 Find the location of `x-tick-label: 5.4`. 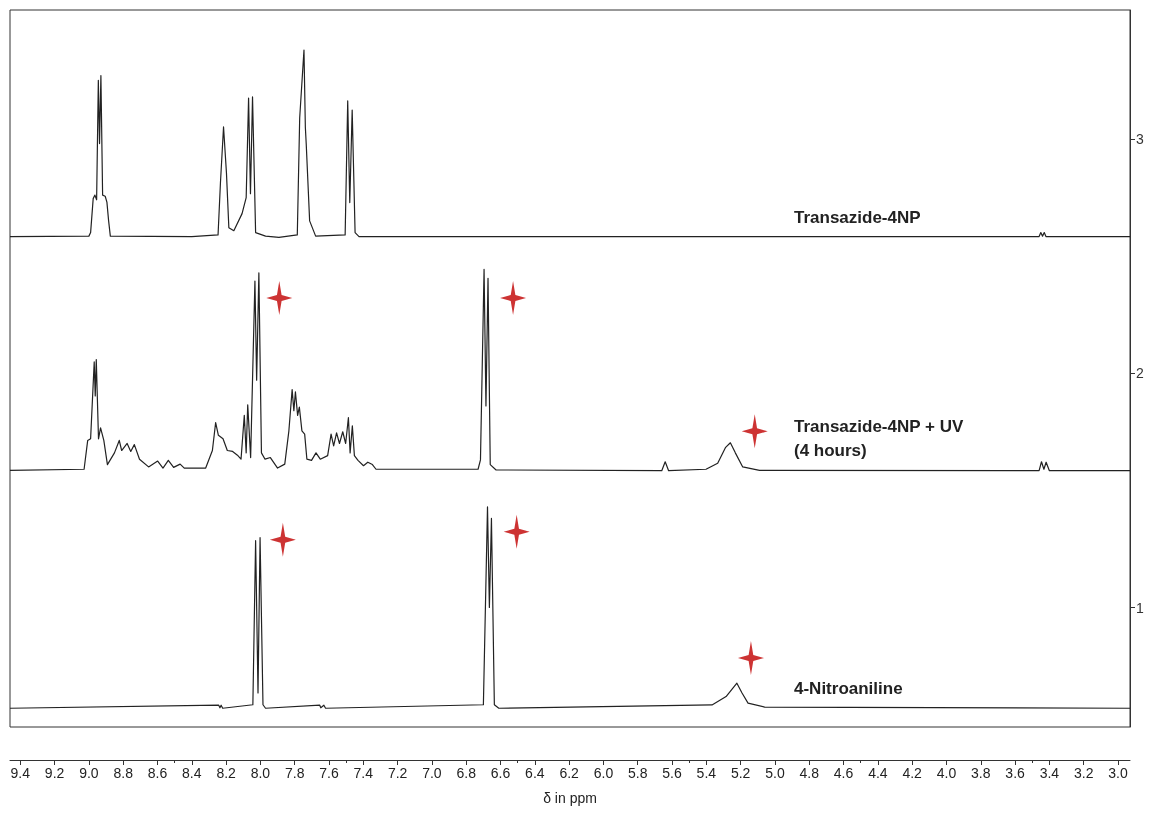

x-tick-label: 5.4 is located at coordinates (706, 773).